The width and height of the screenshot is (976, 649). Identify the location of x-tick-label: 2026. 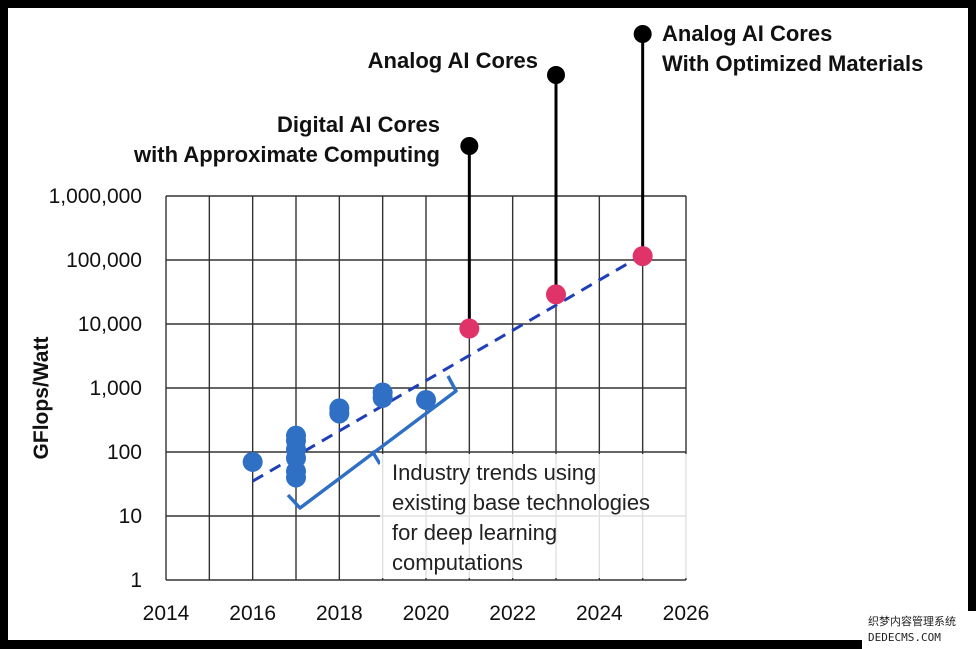
(686, 613).